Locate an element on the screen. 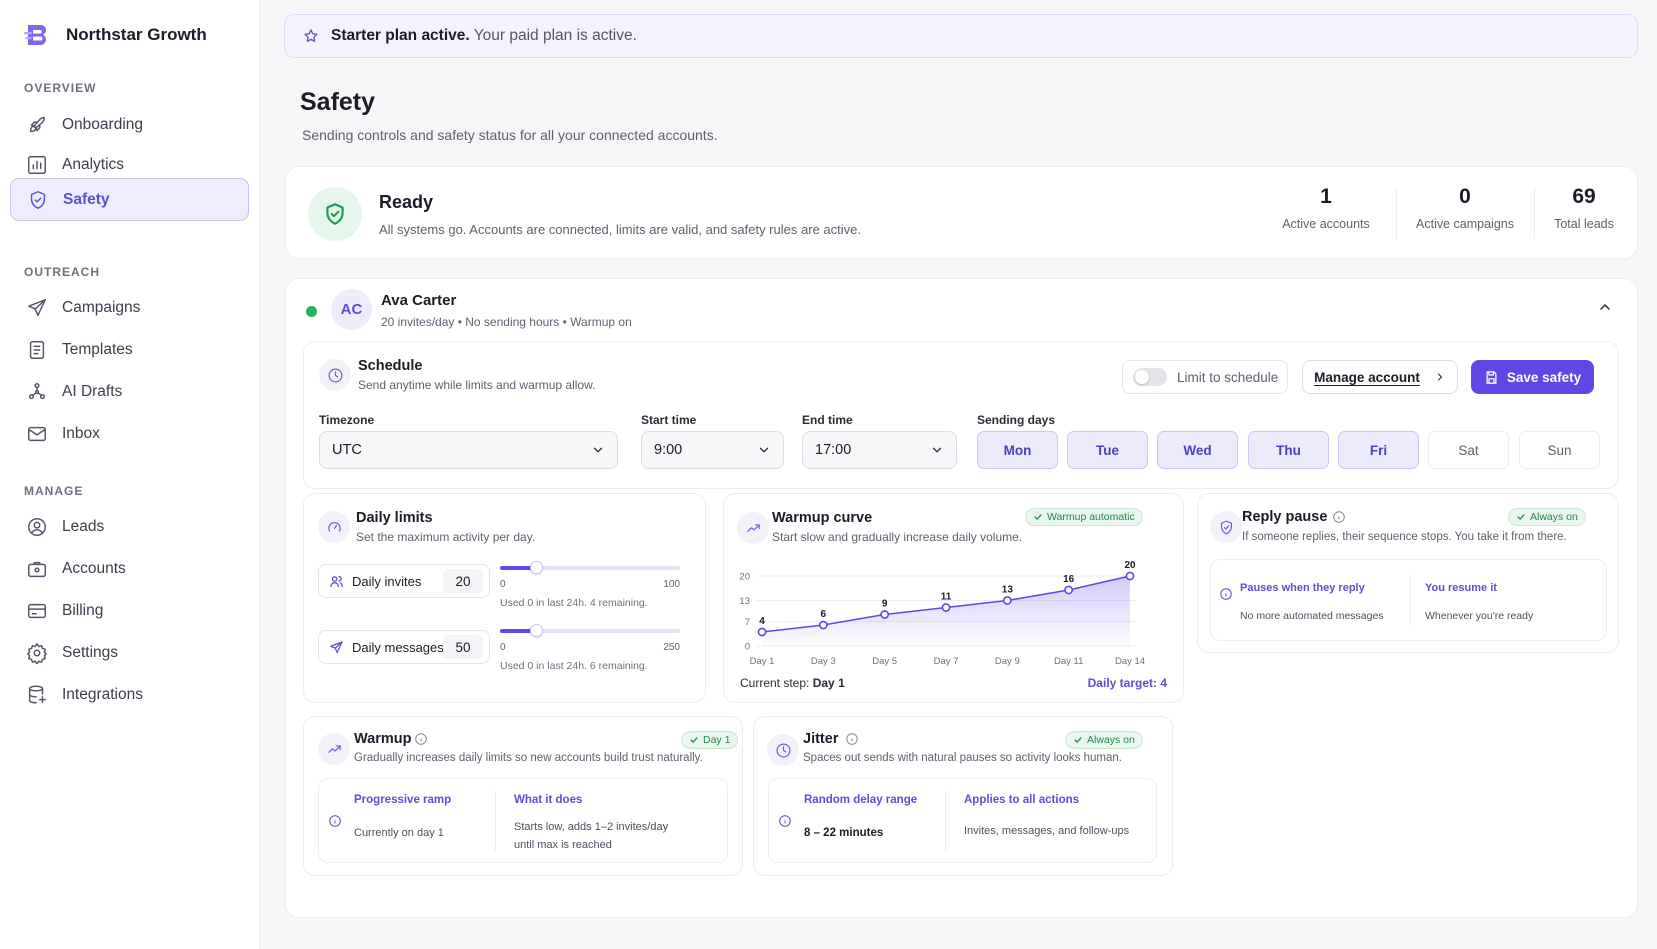 Image resolution: width=1657 pixels, height=949 pixels. chevron-up-icon is located at coordinates (1605, 306).